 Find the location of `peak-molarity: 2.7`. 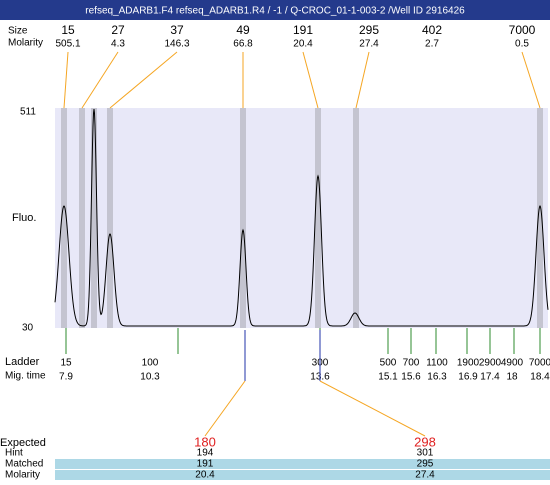

peak-molarity: 2.7 is located at coordinates (432, 44).